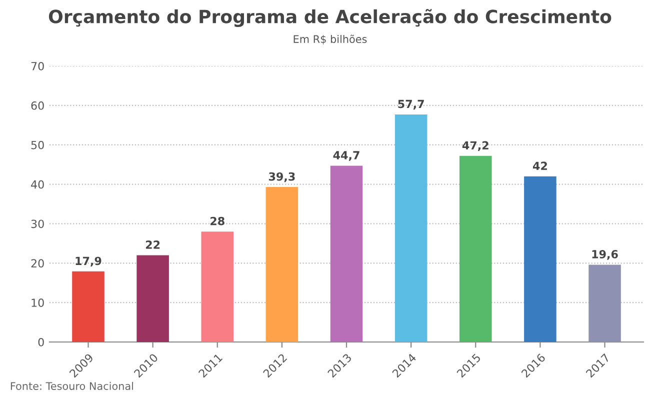 The image size is (660, 400). Describe the element at coordinates (37, 224) in the screenshot. I see `y-tick-label: 30` at that location.